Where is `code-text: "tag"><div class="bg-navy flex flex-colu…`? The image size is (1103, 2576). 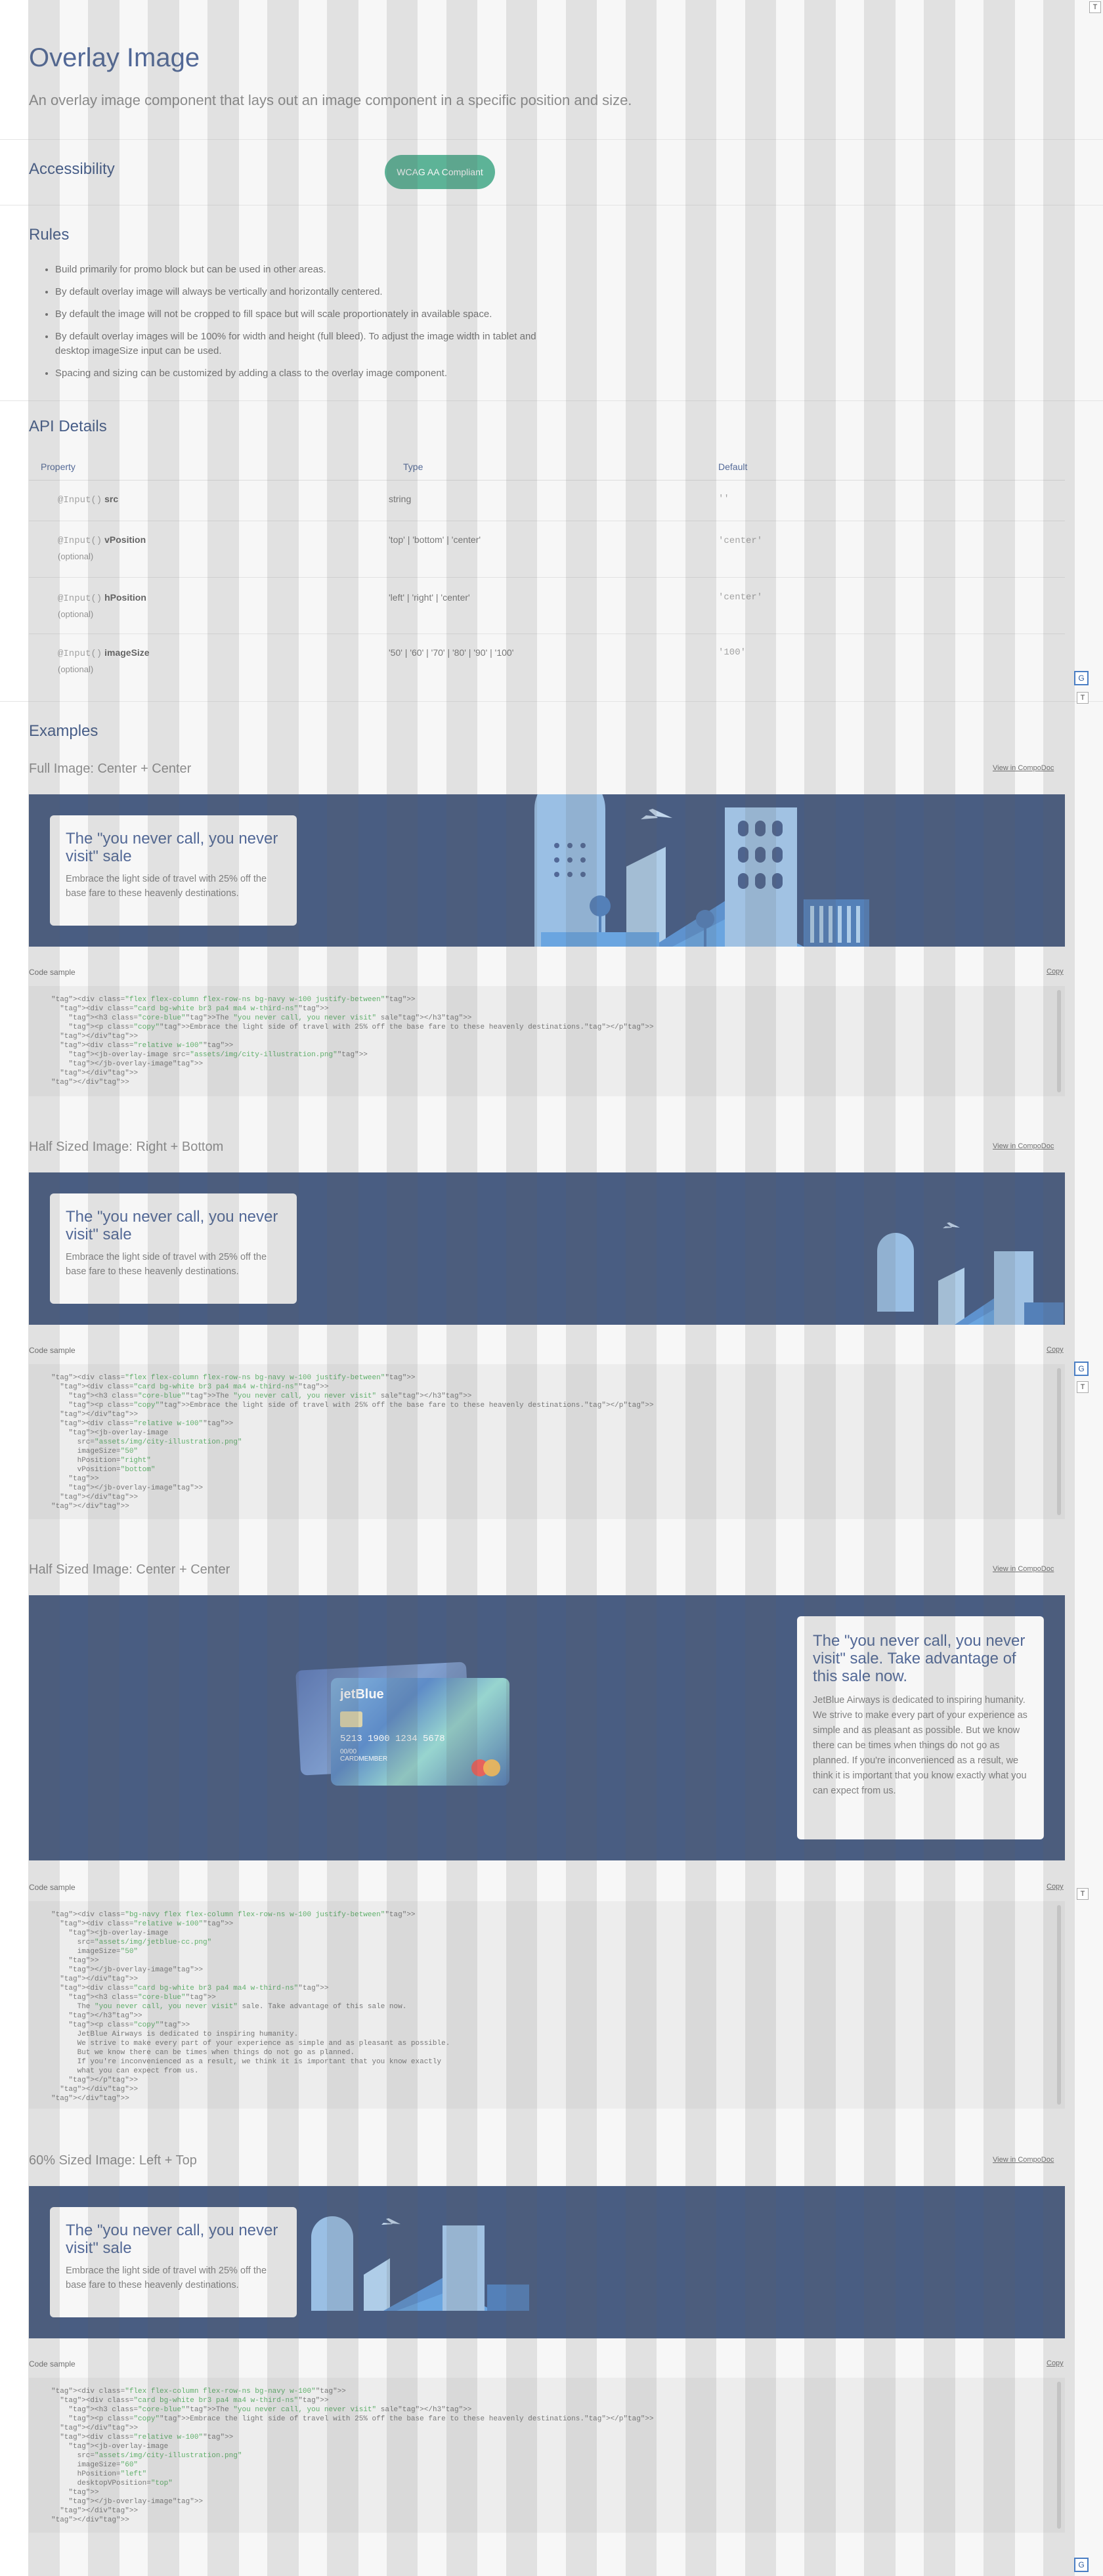 code-text: "tag"><div class="bg-navy flex flex-colu… is located at coordinates (250, 2007).